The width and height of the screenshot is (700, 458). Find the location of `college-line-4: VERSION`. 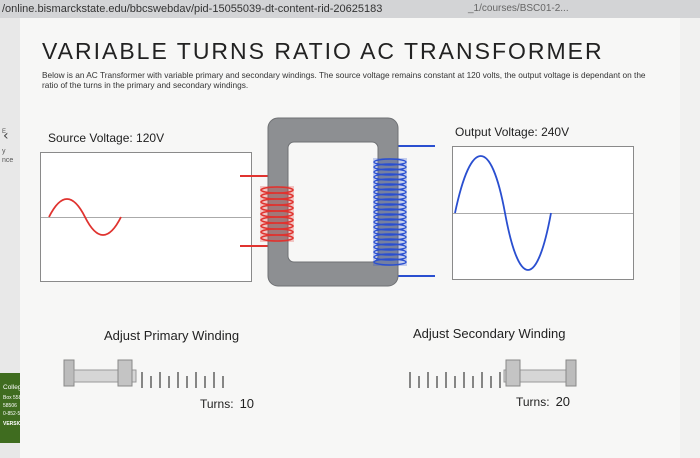

college-line-4: VERSION is located at coordinates (14, 424).